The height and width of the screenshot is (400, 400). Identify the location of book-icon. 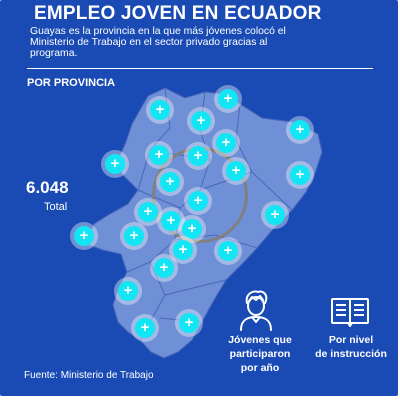
(350, 314).